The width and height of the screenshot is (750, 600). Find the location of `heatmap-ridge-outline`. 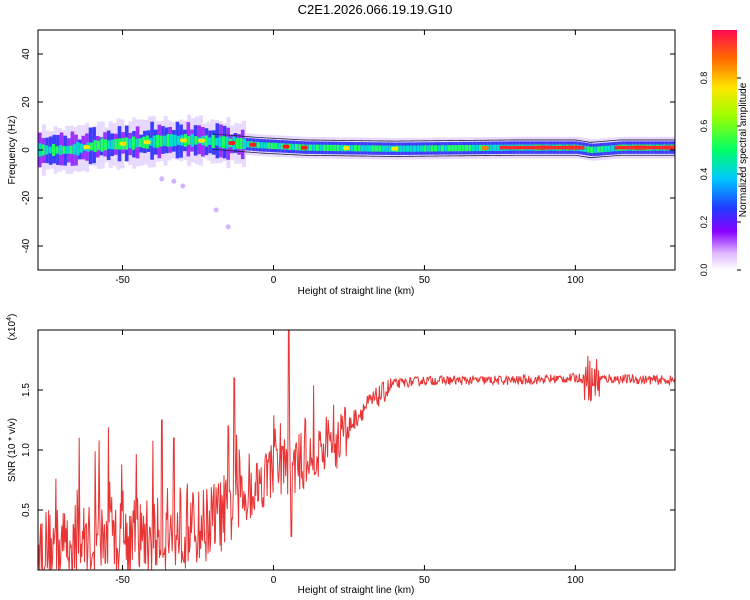

heatmap-ridge-outline is located at coordinates (444, 138).